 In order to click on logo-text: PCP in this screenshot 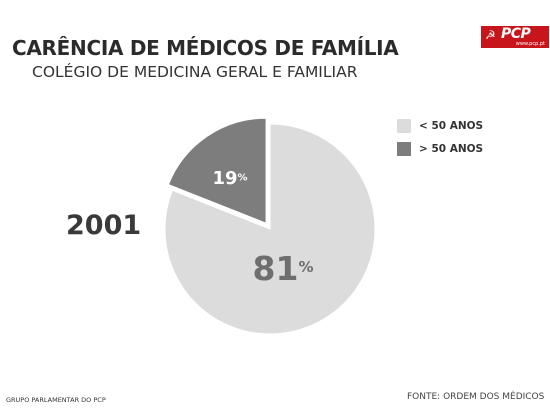, I will do `click(516, 34)`.